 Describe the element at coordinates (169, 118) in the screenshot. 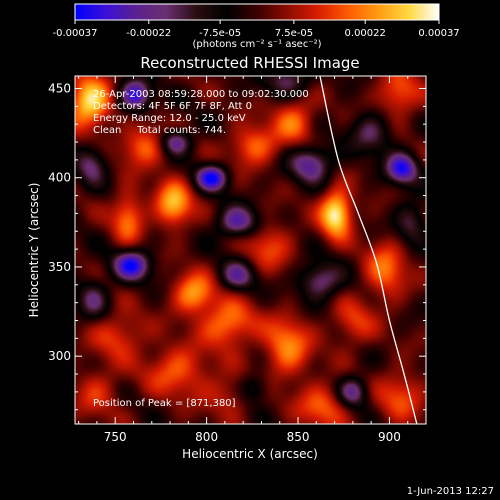

I see `annotation-energy-range: Energy Range: 12.0 - 25.0 keV` at that location.